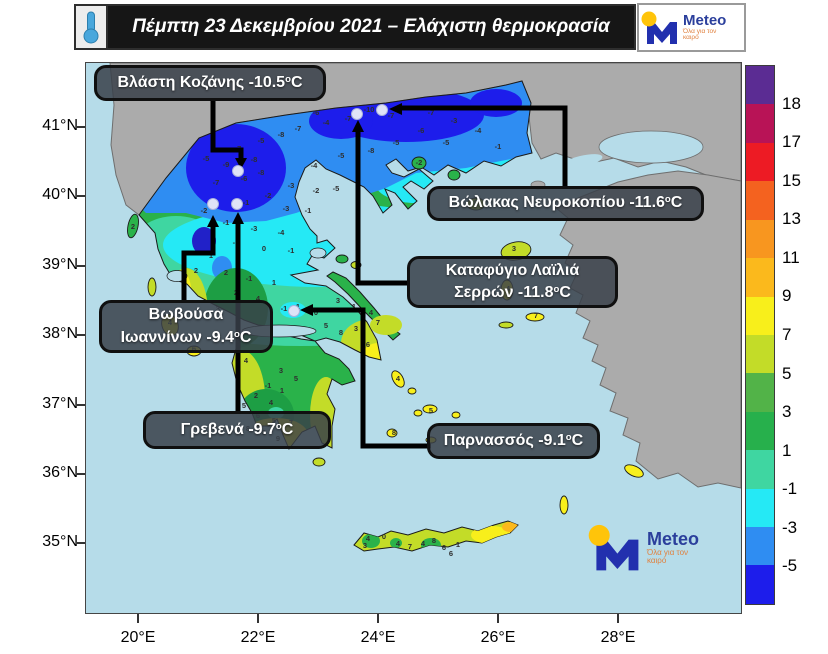  I want to click on lon-axis-label: 28°E, so click(618, 637).